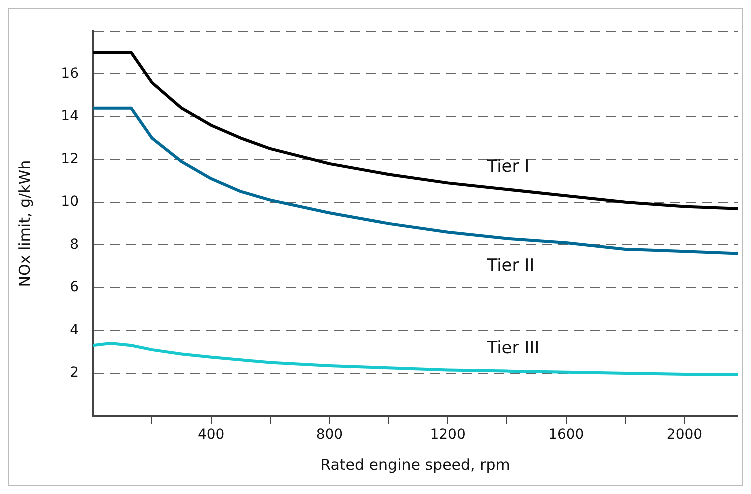  I want to click on x-tick-label: 800, so click(330, 435).